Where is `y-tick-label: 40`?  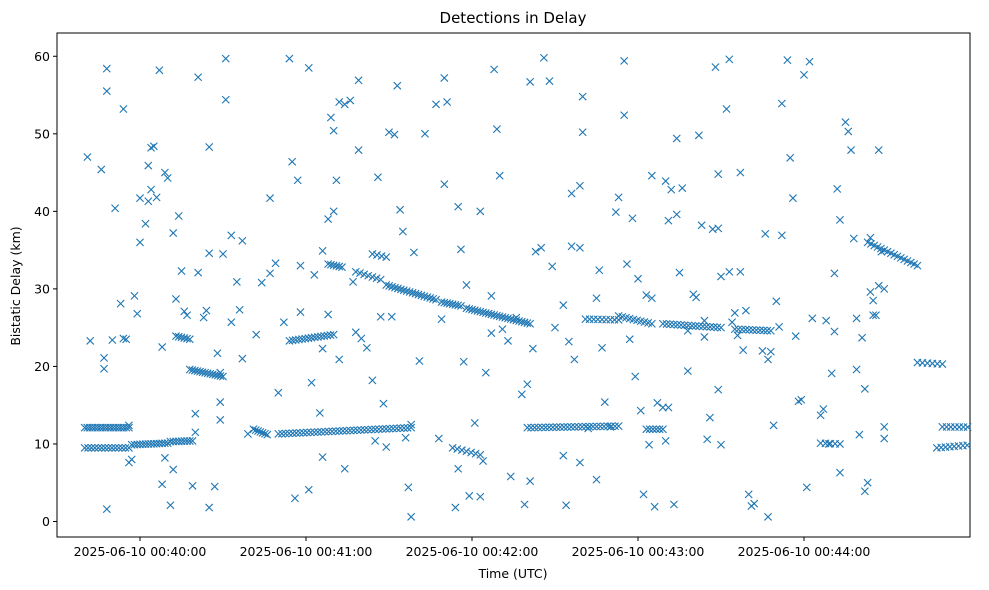 y-tick-label: 40 is located at coordinates (42, 211).